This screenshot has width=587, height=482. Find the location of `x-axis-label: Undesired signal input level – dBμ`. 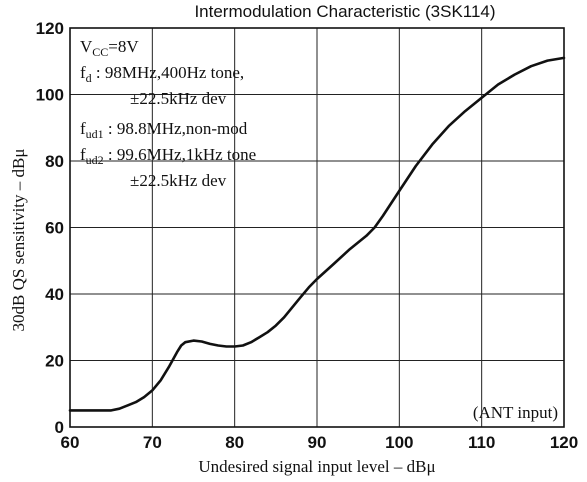

x-axis-label: Undesired signal input level – dBμ is located at coordinates (316, 466).